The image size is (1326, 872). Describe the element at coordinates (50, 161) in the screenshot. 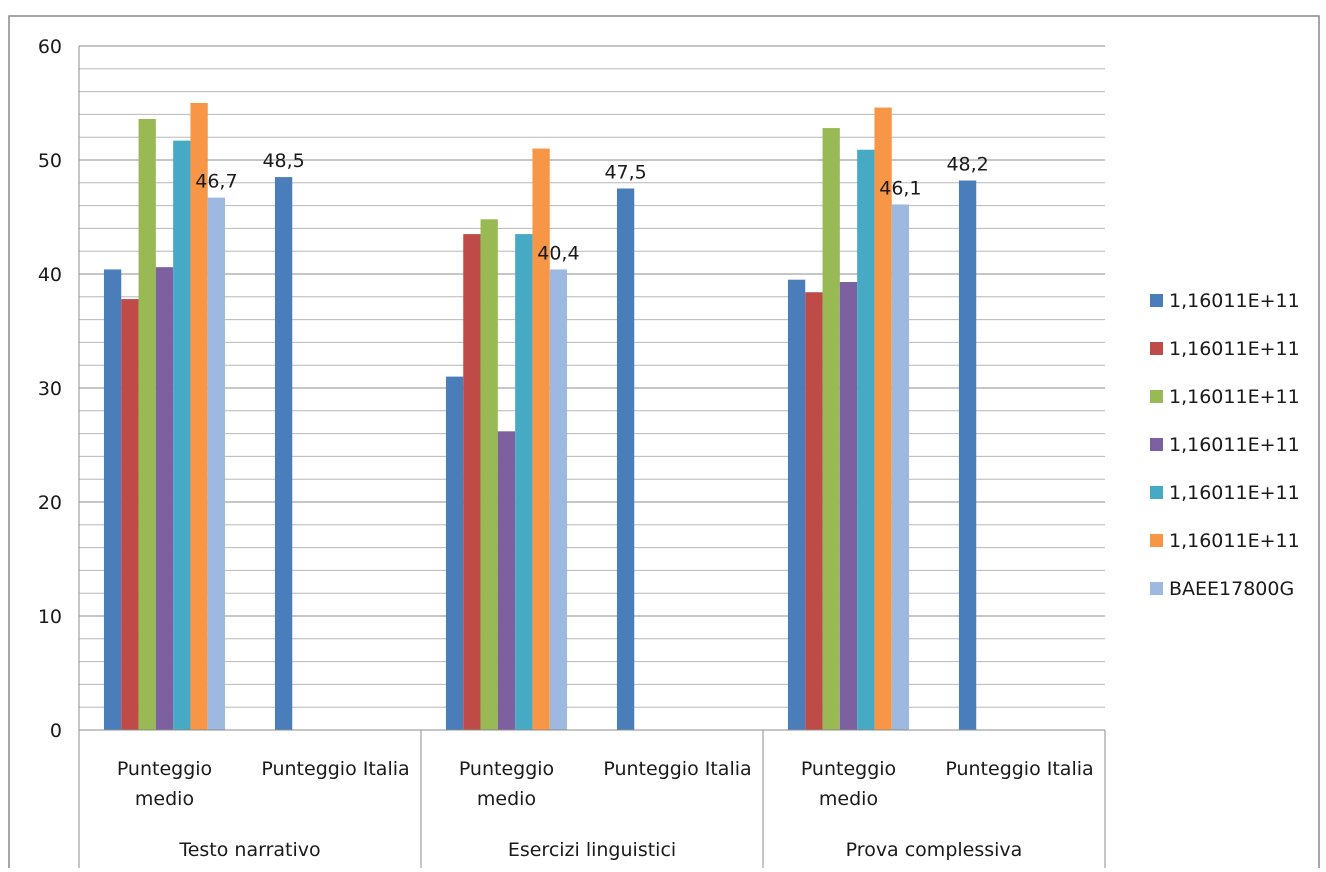

I see `y-tick-label: 50` at that location.